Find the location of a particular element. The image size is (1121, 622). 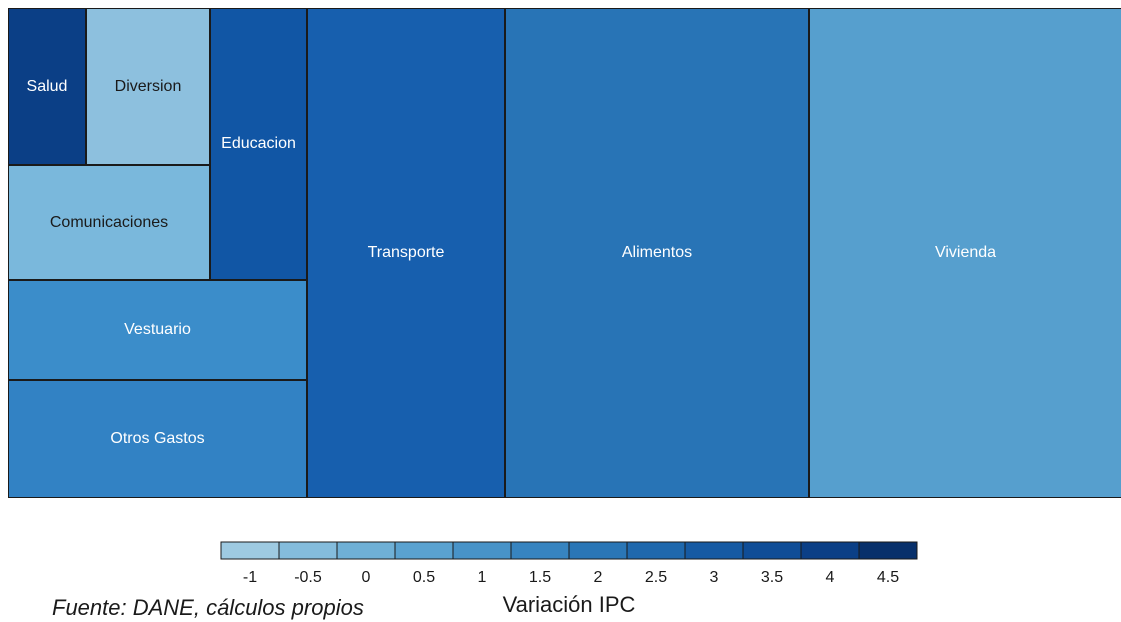

tile-salud: Salud is located at coordinates (47, 86).